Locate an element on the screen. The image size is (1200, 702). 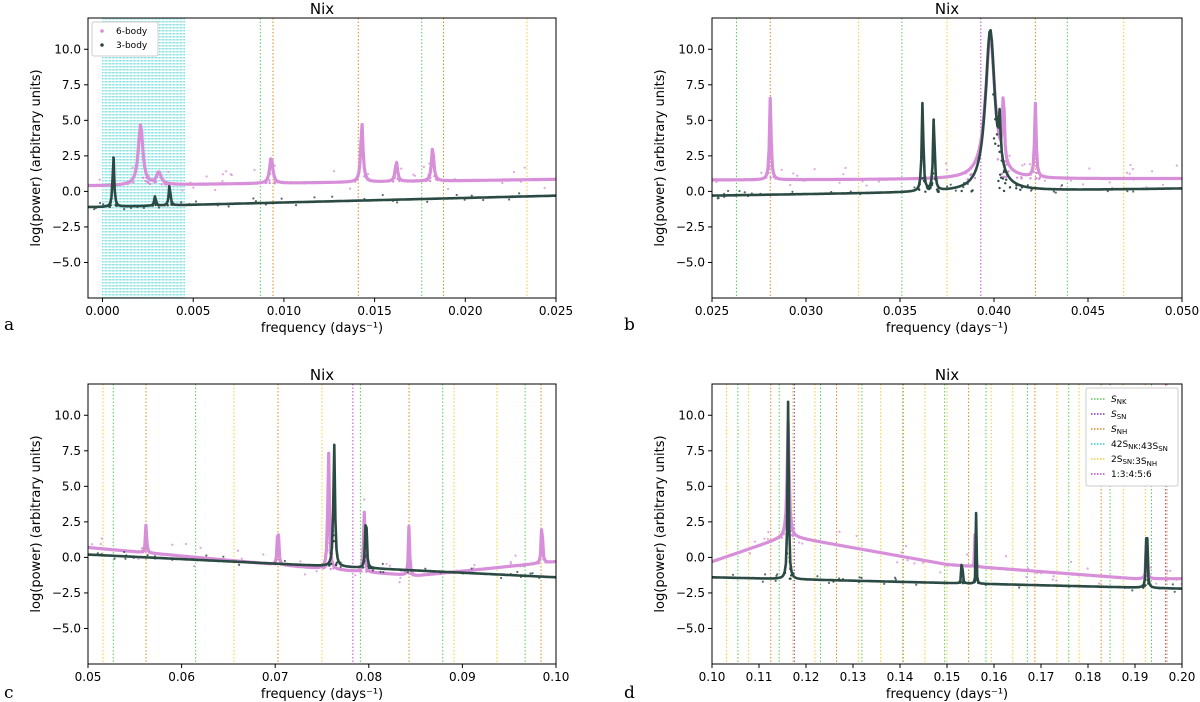
x-tick-label: 0.15 is located at coordinates (947, 677).